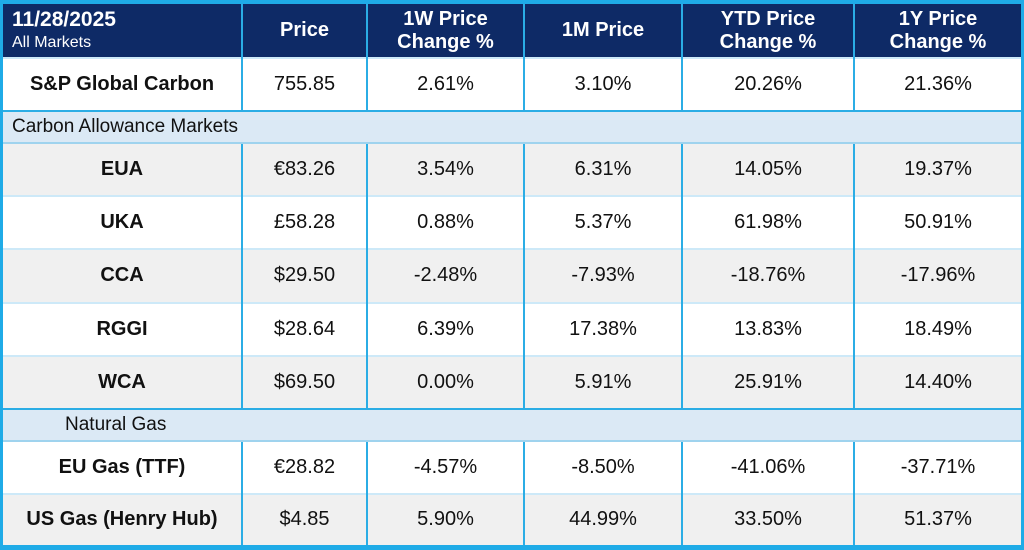 Image resolution: width=1024 pixels, height=550 pixels. I want to click on value-cell-4: -37.71%, so click(937, 466).